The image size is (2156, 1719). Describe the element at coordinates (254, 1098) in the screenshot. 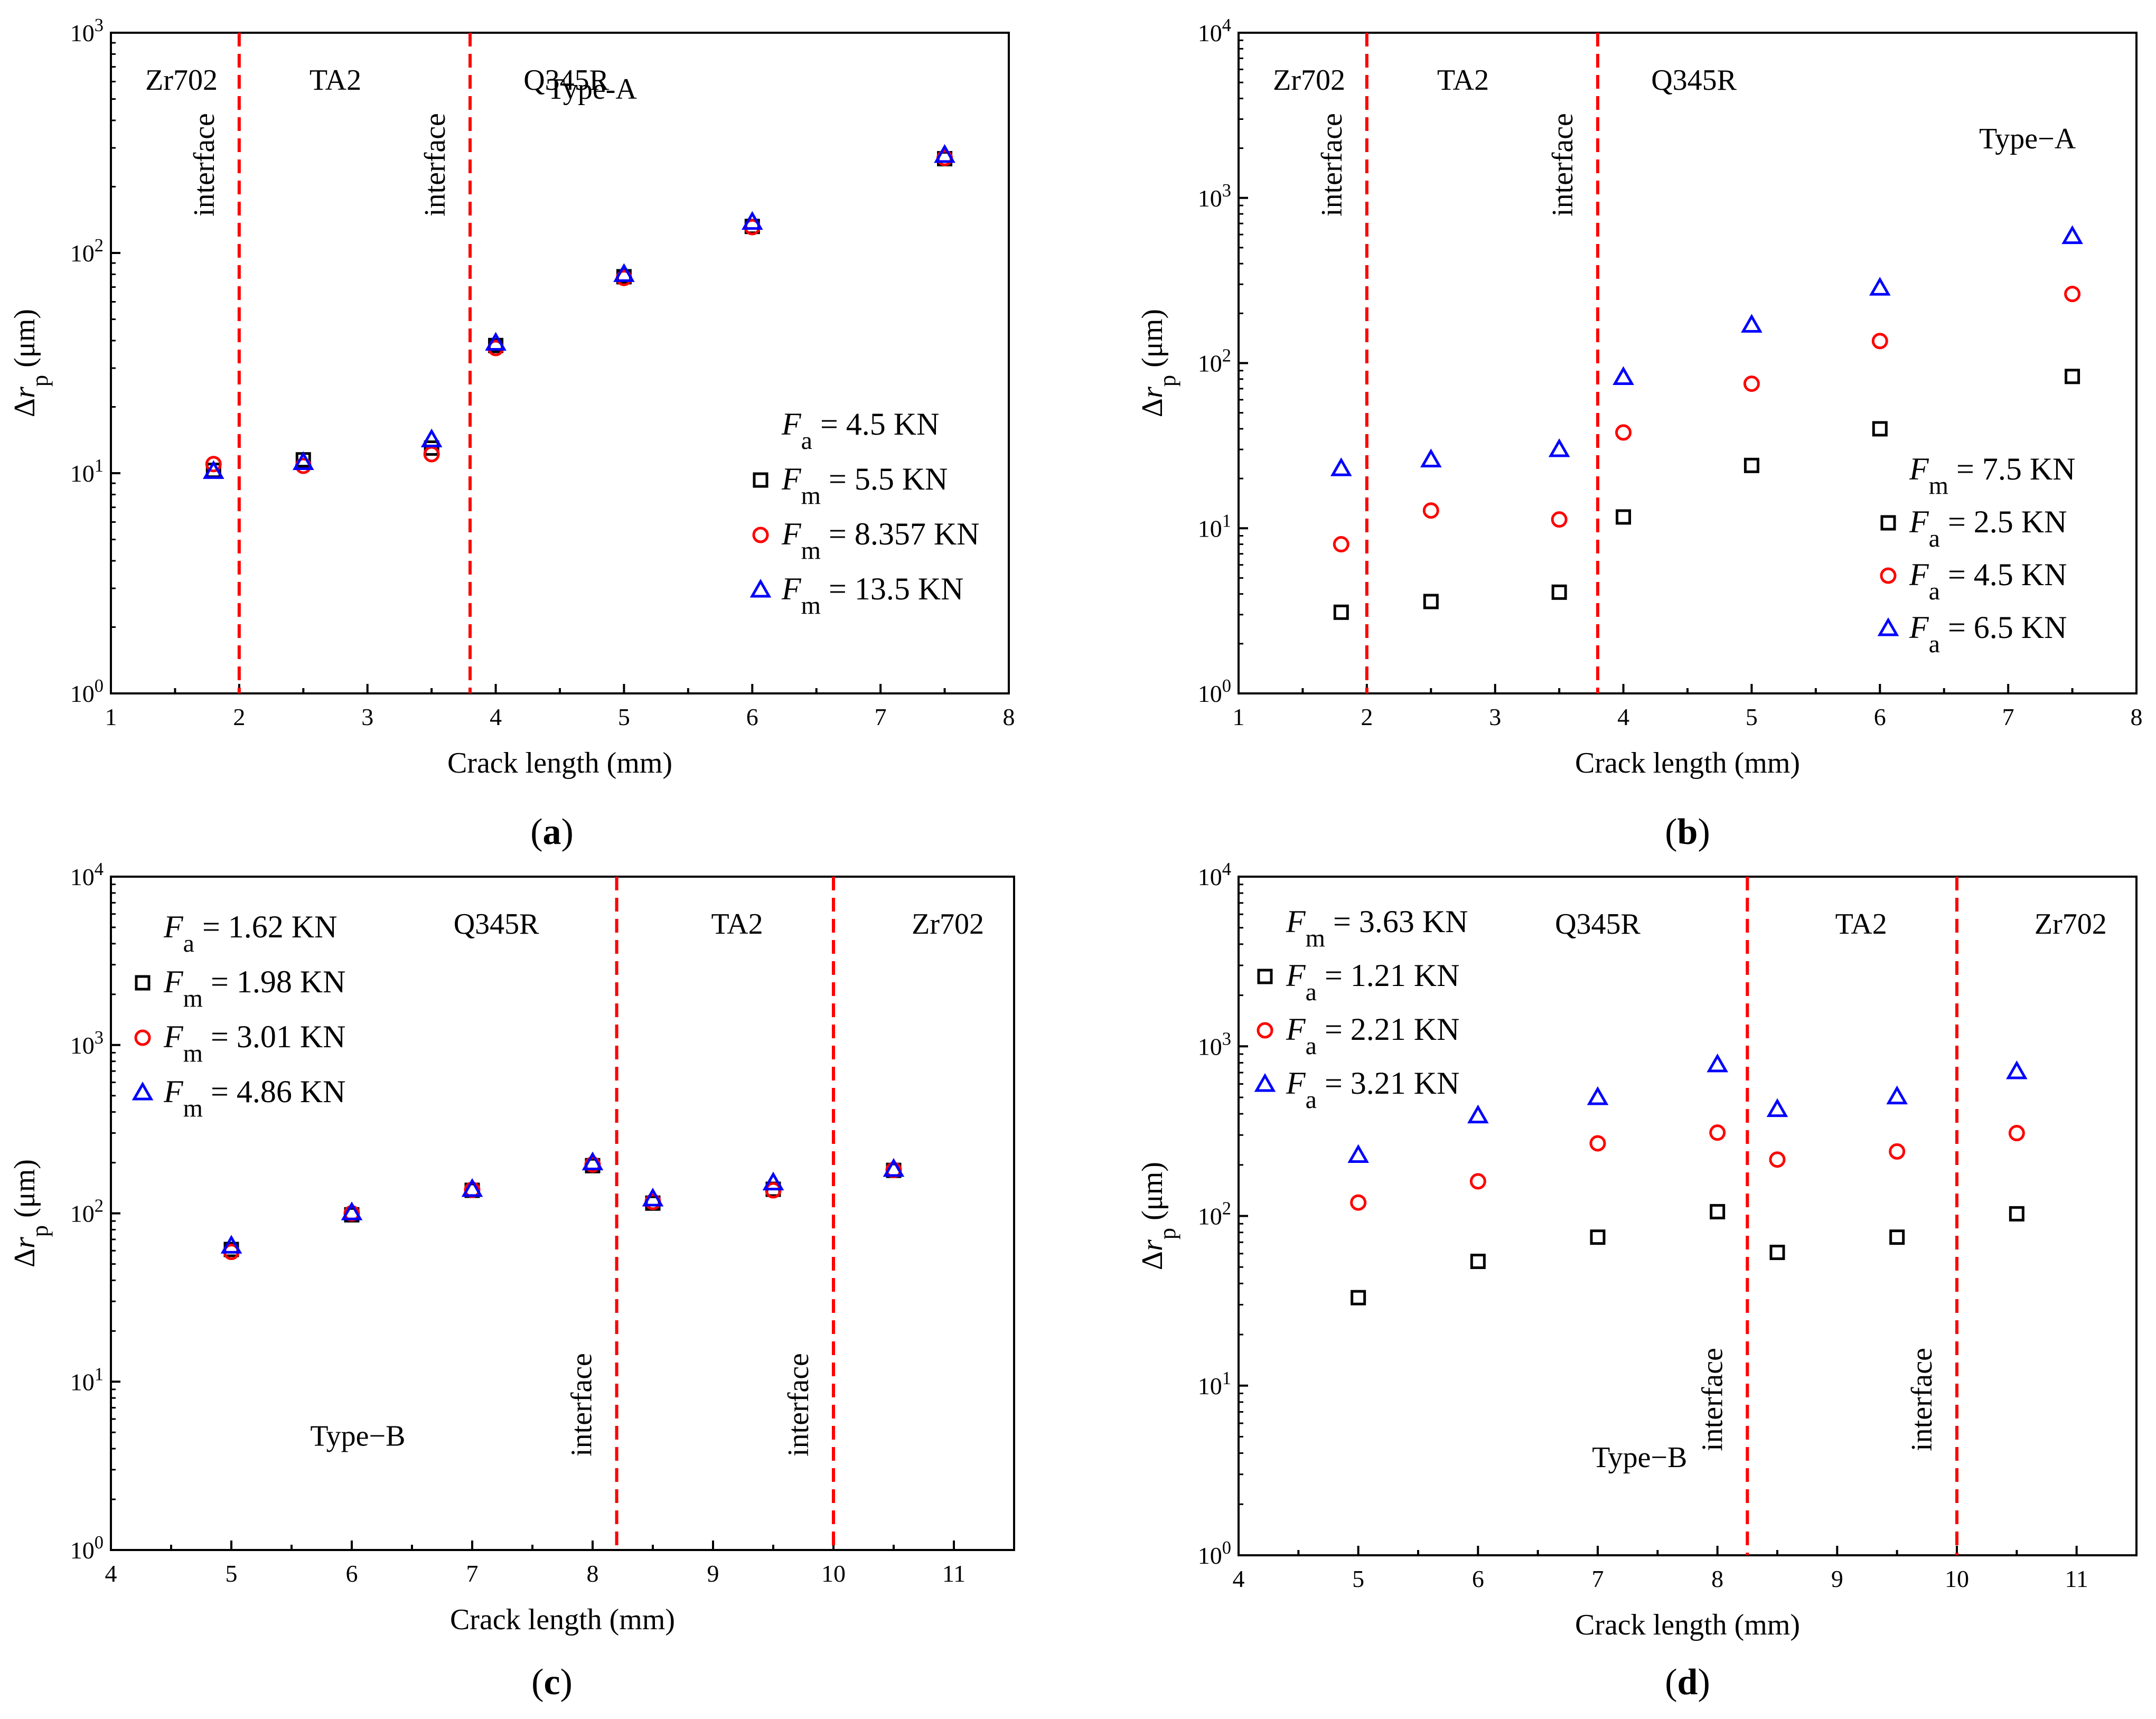

I see `legend-entry: Fm = 4.86 KN` at that location.